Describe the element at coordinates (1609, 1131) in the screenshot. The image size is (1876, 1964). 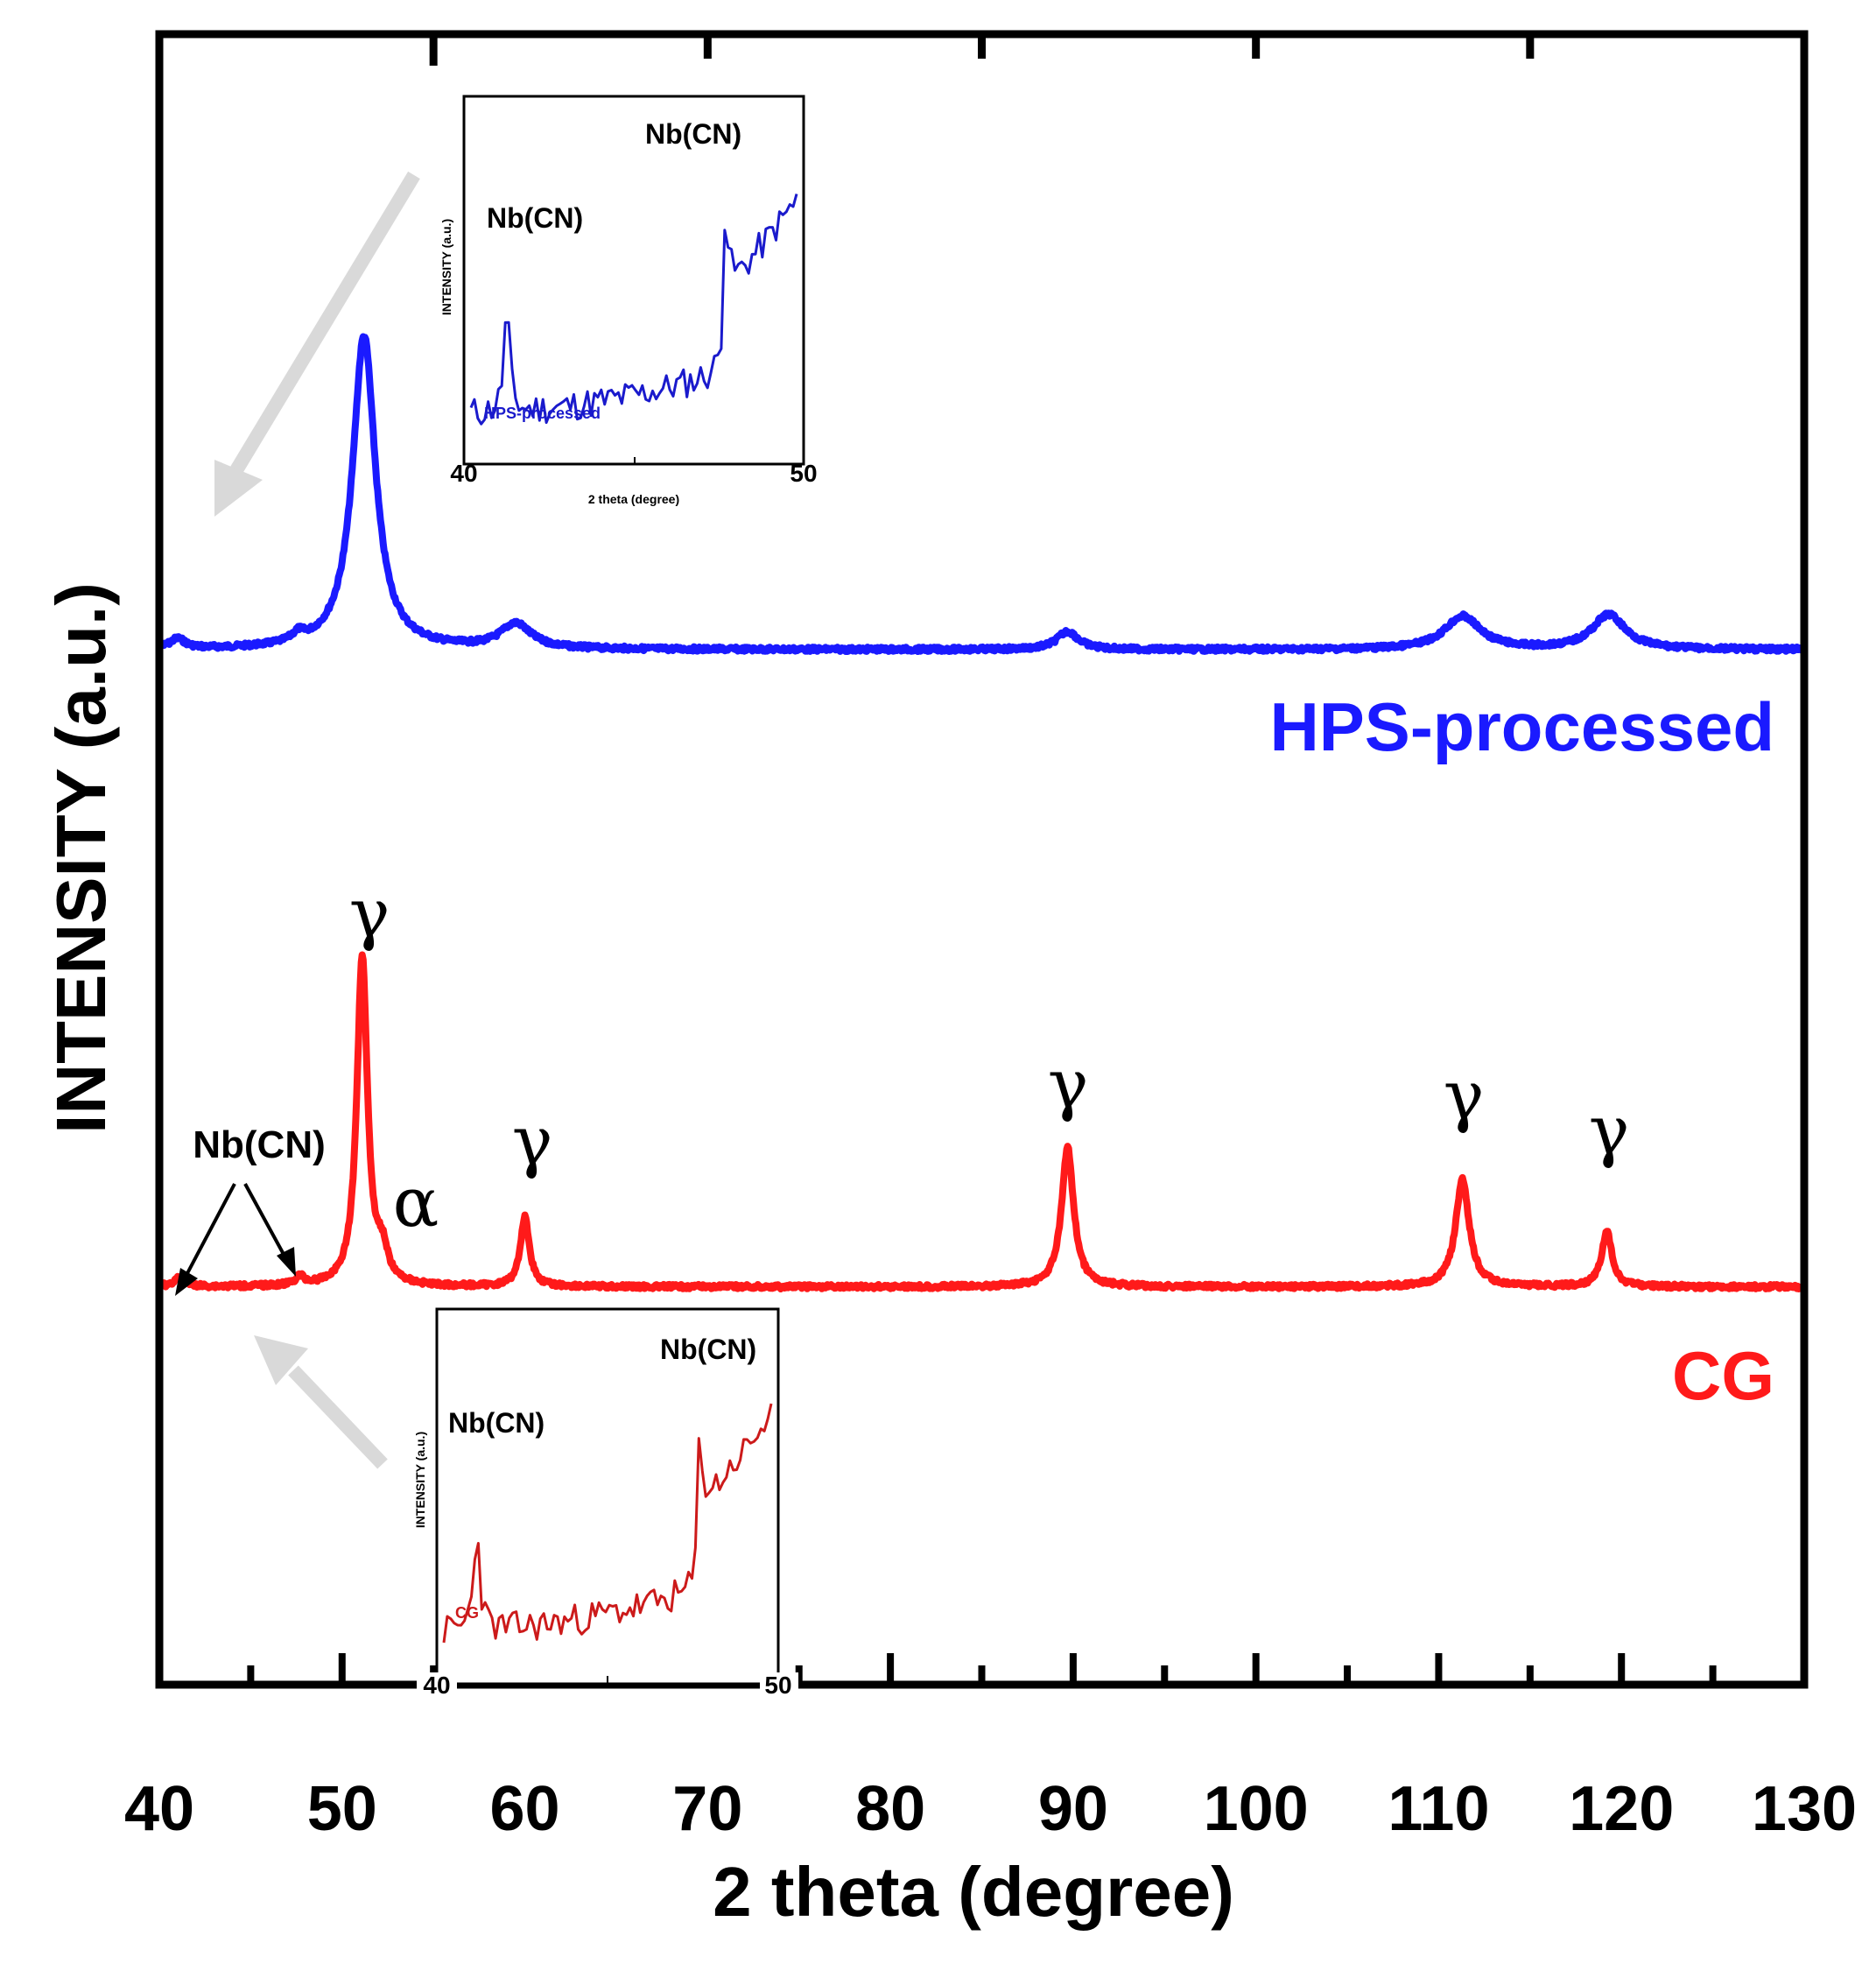
I see `gamma-label-119: γ` at that location.